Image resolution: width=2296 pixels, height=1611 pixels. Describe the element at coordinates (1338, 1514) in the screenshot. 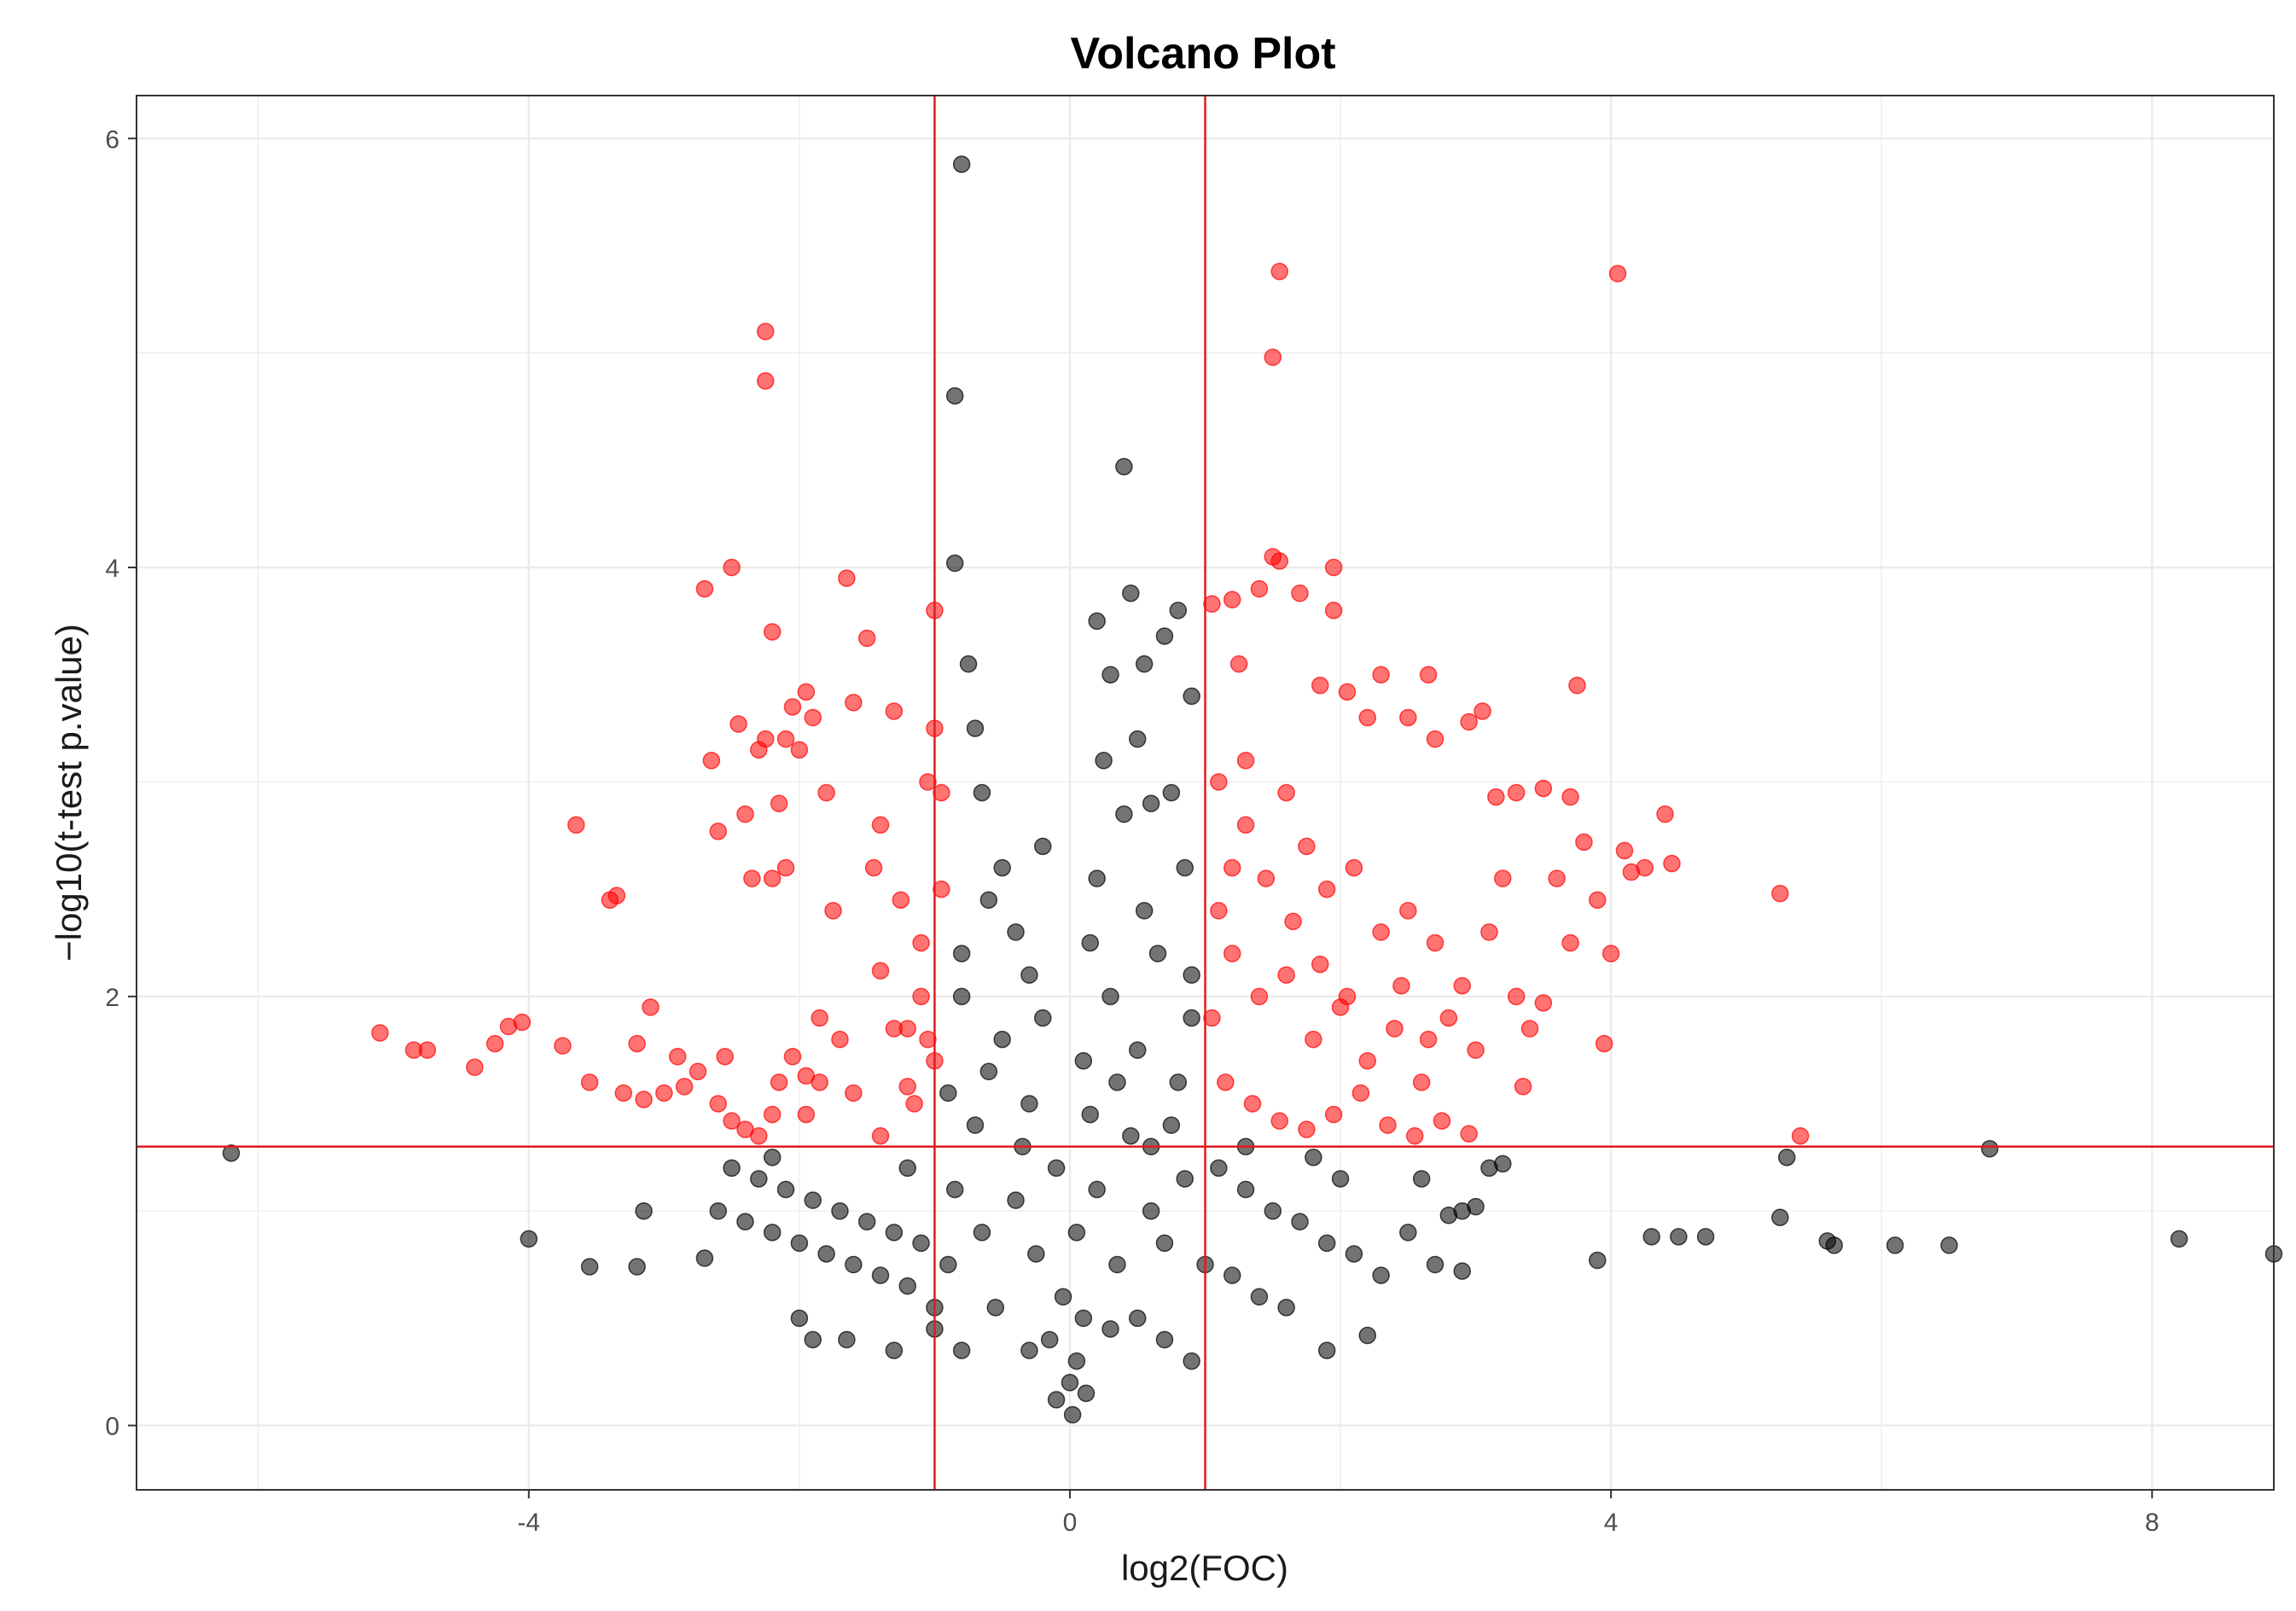

I see `x-axis-ticks: -4 0 4 8` at that location.